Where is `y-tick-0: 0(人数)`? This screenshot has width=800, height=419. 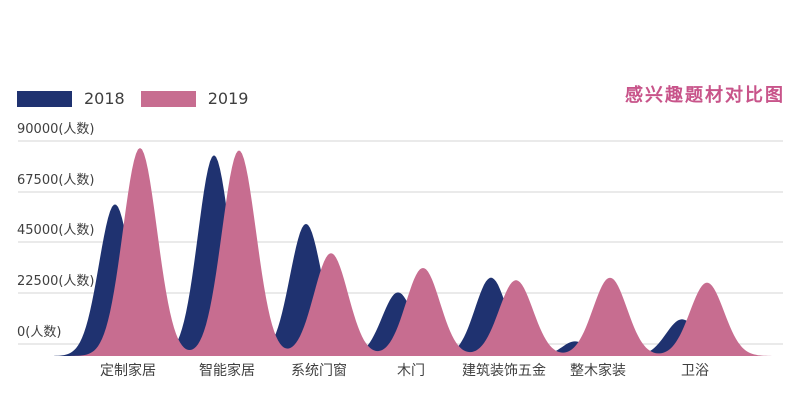 y-tick-0: 0(人数) is located at coordinates (39, 332).